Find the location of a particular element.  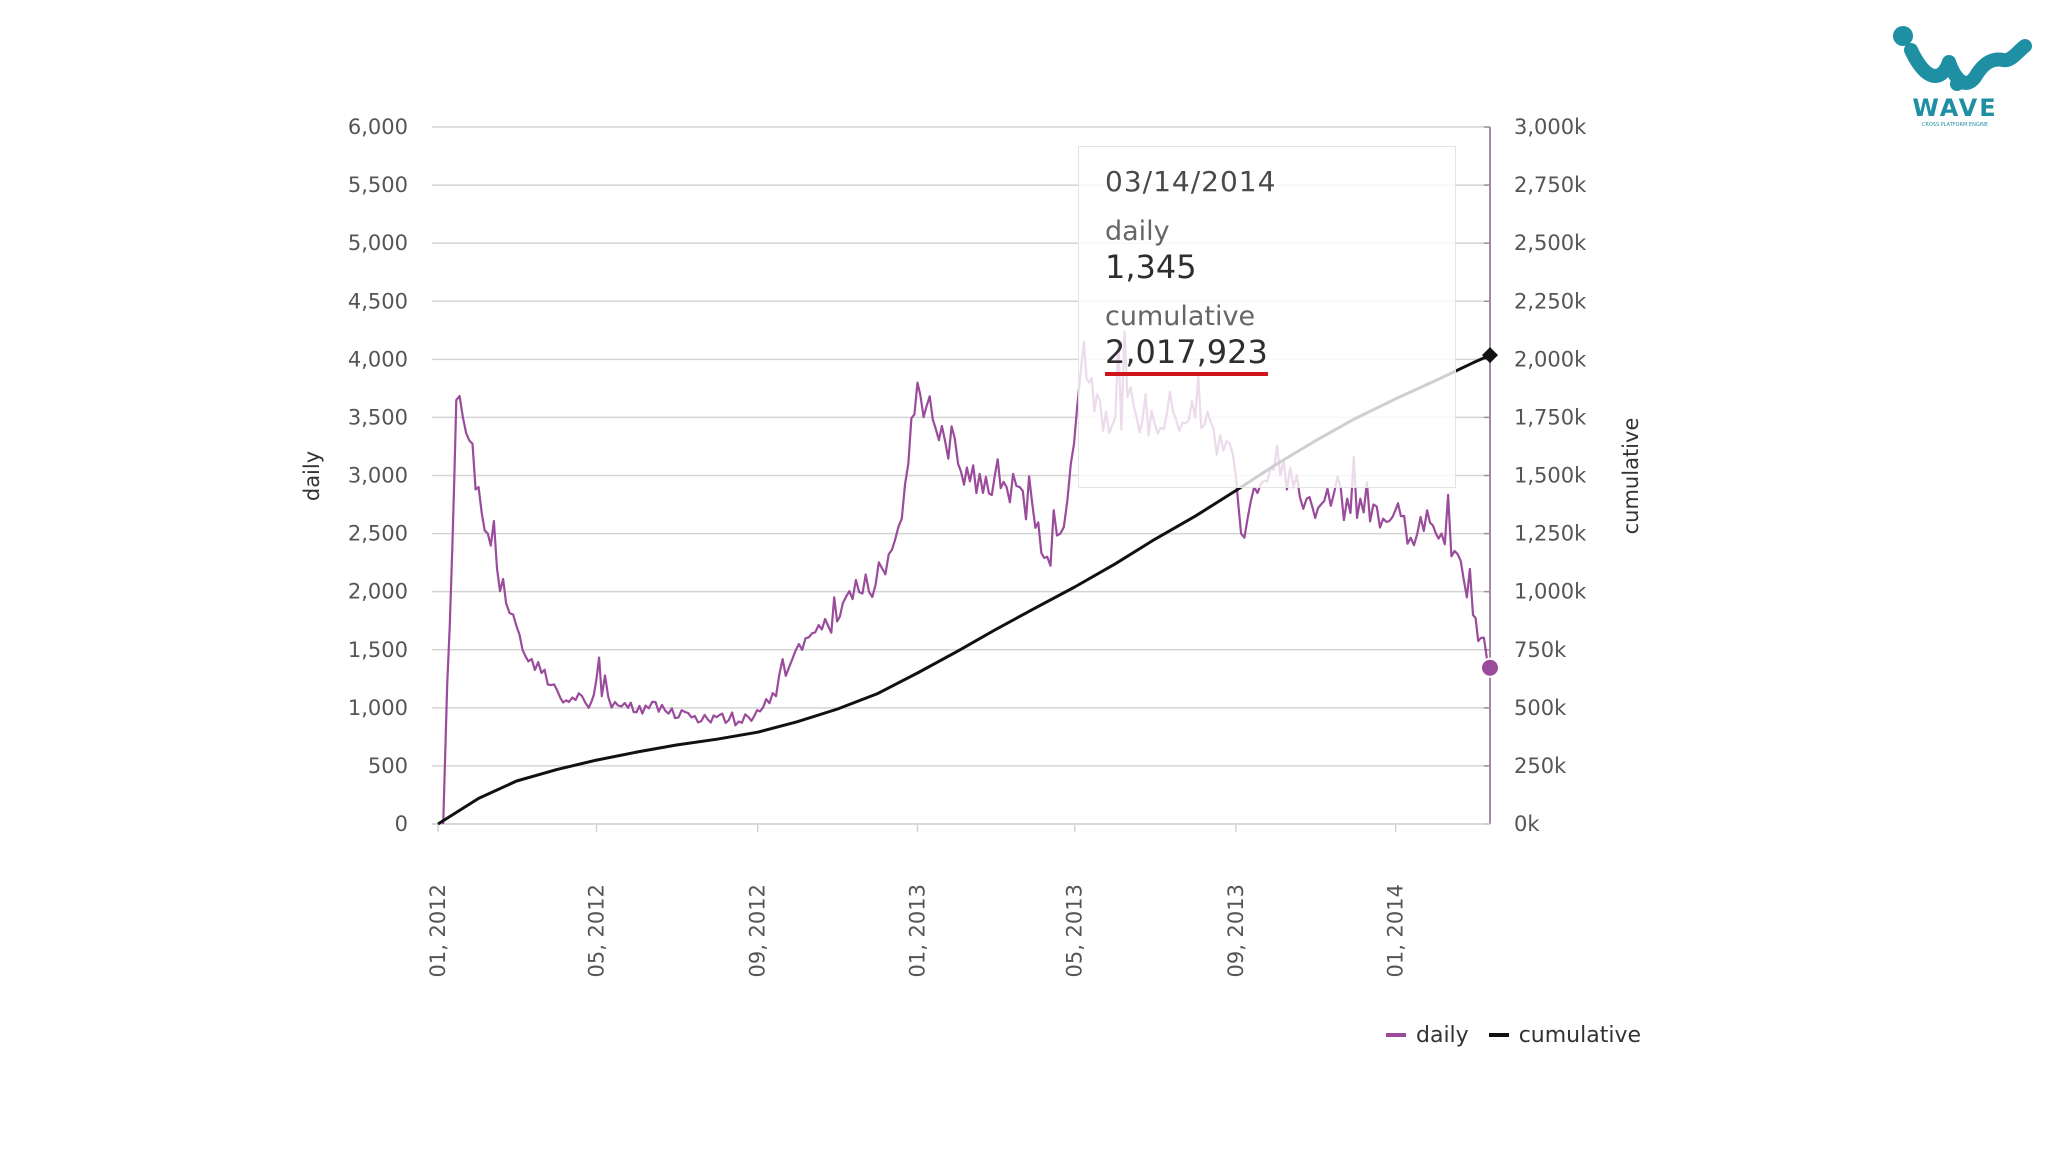

legend-item-daily: daily is located at coordinates (1427, 1035).